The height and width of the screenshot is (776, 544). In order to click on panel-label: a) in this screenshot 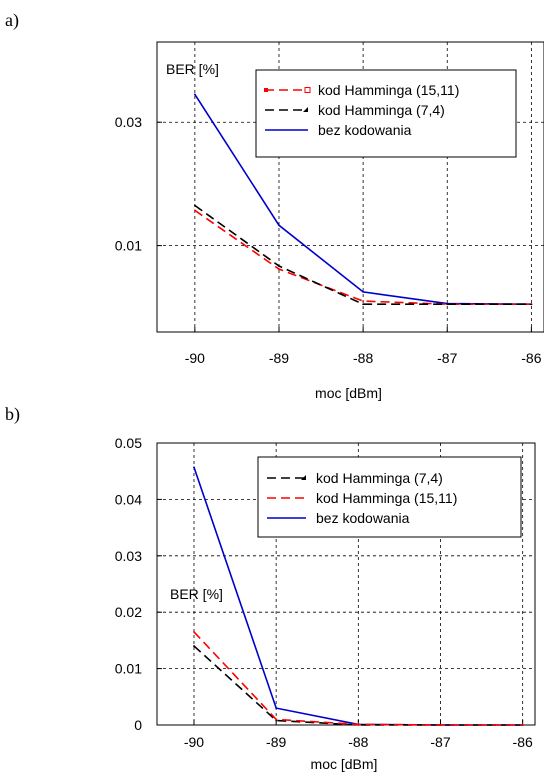, I will do `click(12, 20)`.